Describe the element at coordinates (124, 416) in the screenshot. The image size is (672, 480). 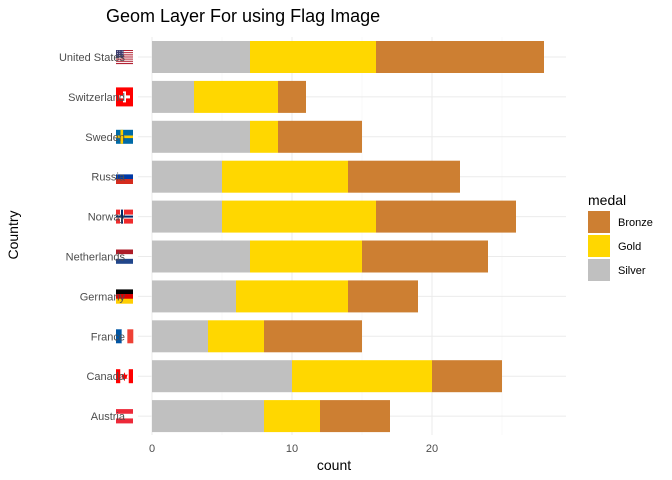
I see `austria-flag-icon` at that location.